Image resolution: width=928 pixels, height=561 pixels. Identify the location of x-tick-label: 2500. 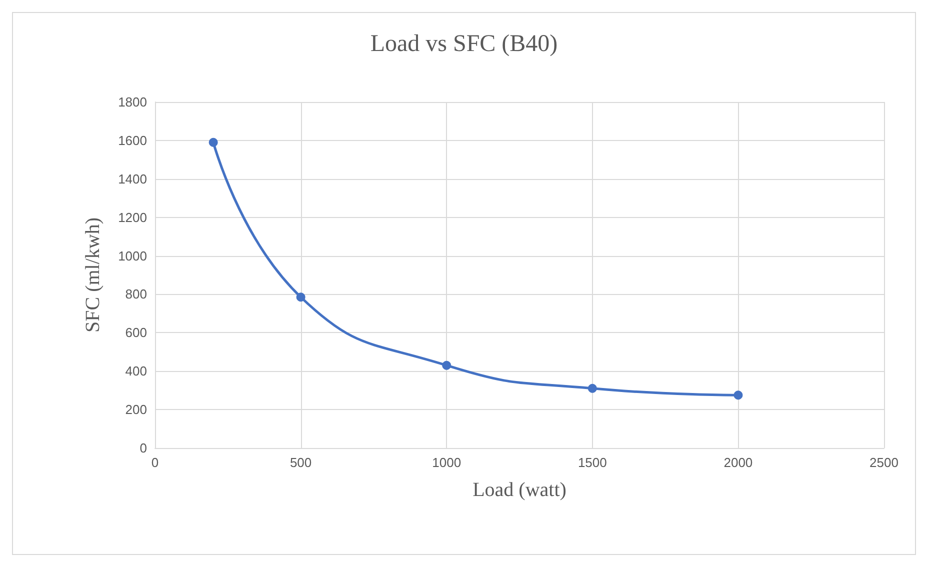
(884, 462).